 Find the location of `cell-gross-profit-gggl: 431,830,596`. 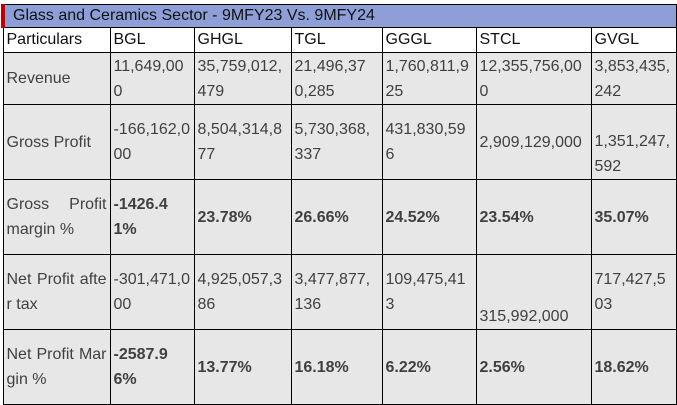

cell-gross-profit-gggl: 431,830,596 is located at coordinates (429, 142).